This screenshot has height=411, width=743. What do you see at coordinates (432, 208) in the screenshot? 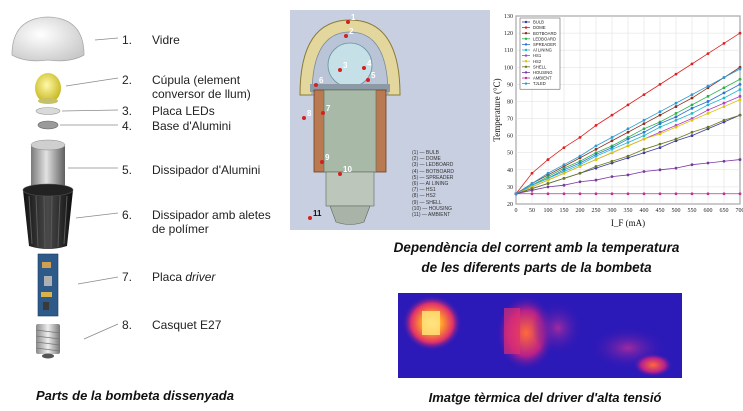
I see `section-legend-item: (10) — HOUSING` at bounding box center [432, 208].